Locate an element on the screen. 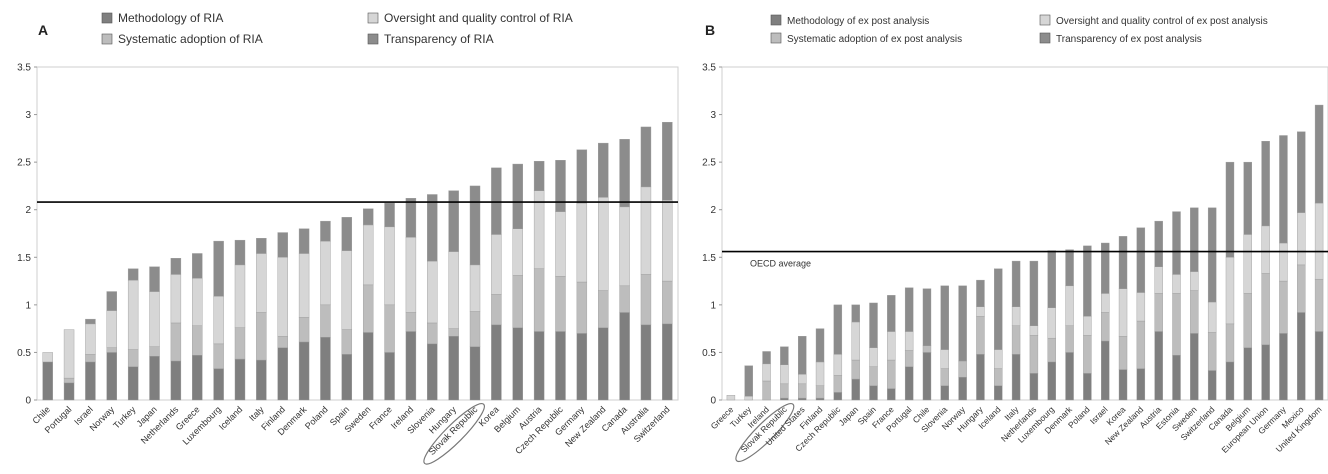 The height and width of the screenshot is (474, 1328). bar-korea-oversight-and-quality-control-of-ria is located at coordinates (496, 264).